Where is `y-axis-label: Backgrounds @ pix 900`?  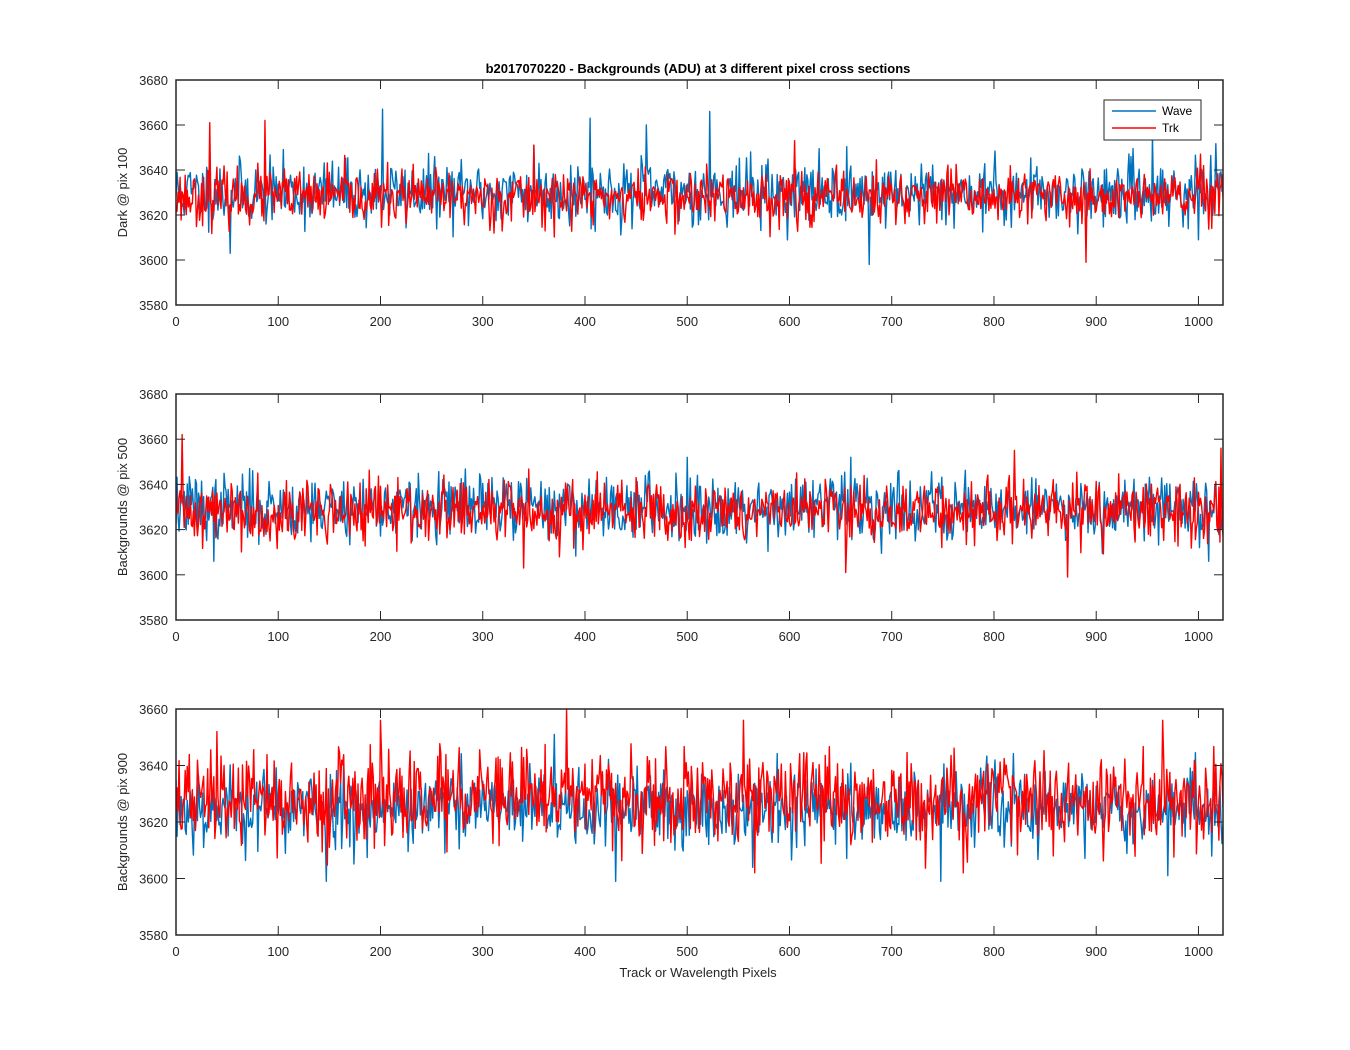 y-axis-label: Backgrounds @ pix 900 is located at coordinates (122, 822).